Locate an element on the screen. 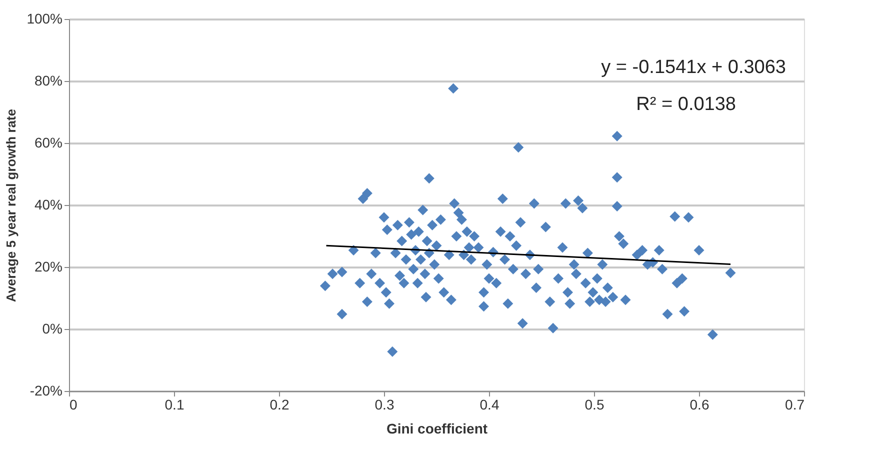 The width and height of the screenshot is (887, 451). y-tick-label: 100% is located at coordinates (44, 18).